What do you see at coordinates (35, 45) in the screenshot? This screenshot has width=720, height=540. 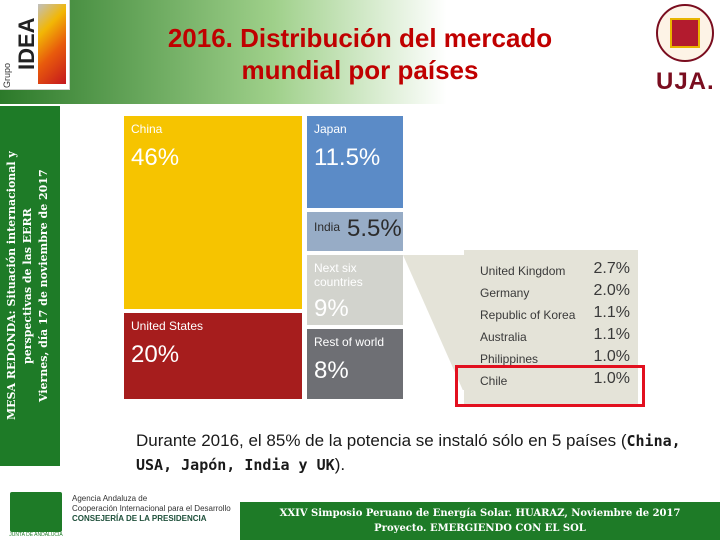 I see `grupo-idea-logo: Grupo IDEA` at bounding box center [35, 45].